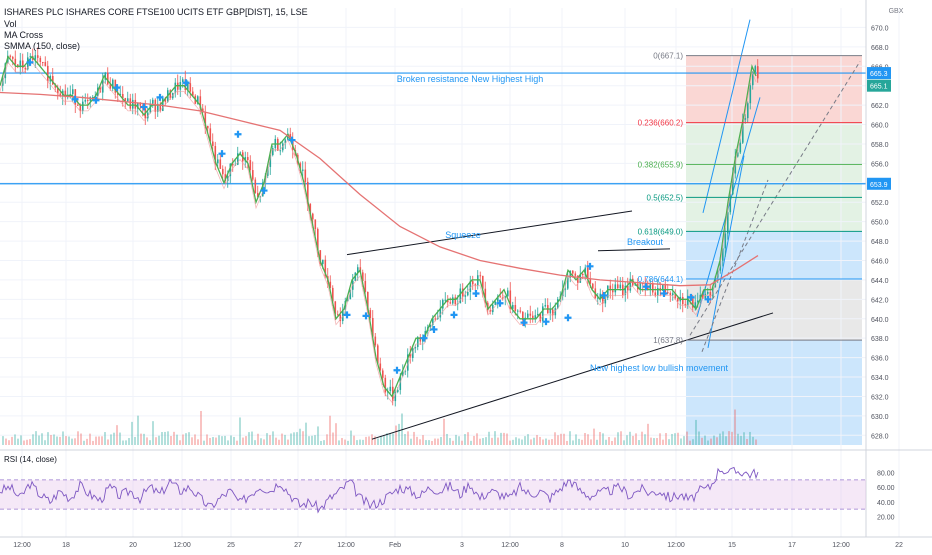 The width and height of the screenshot is (932, 555). I want to click on rsi-tick-label: 20.00, so click(886, 517).